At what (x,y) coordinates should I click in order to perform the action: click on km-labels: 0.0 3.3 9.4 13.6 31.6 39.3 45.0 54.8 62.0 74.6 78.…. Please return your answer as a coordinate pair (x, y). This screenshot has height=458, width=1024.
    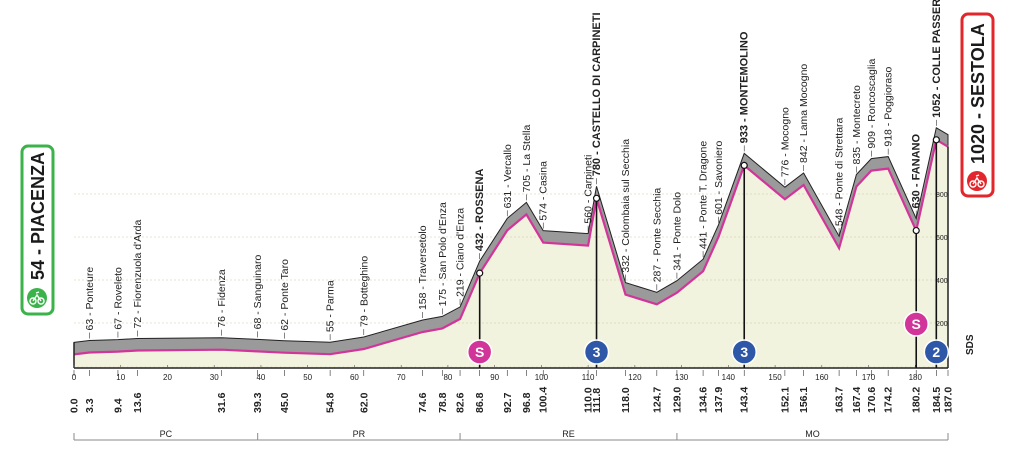
    Looking at the image, I should click on (512, 400).